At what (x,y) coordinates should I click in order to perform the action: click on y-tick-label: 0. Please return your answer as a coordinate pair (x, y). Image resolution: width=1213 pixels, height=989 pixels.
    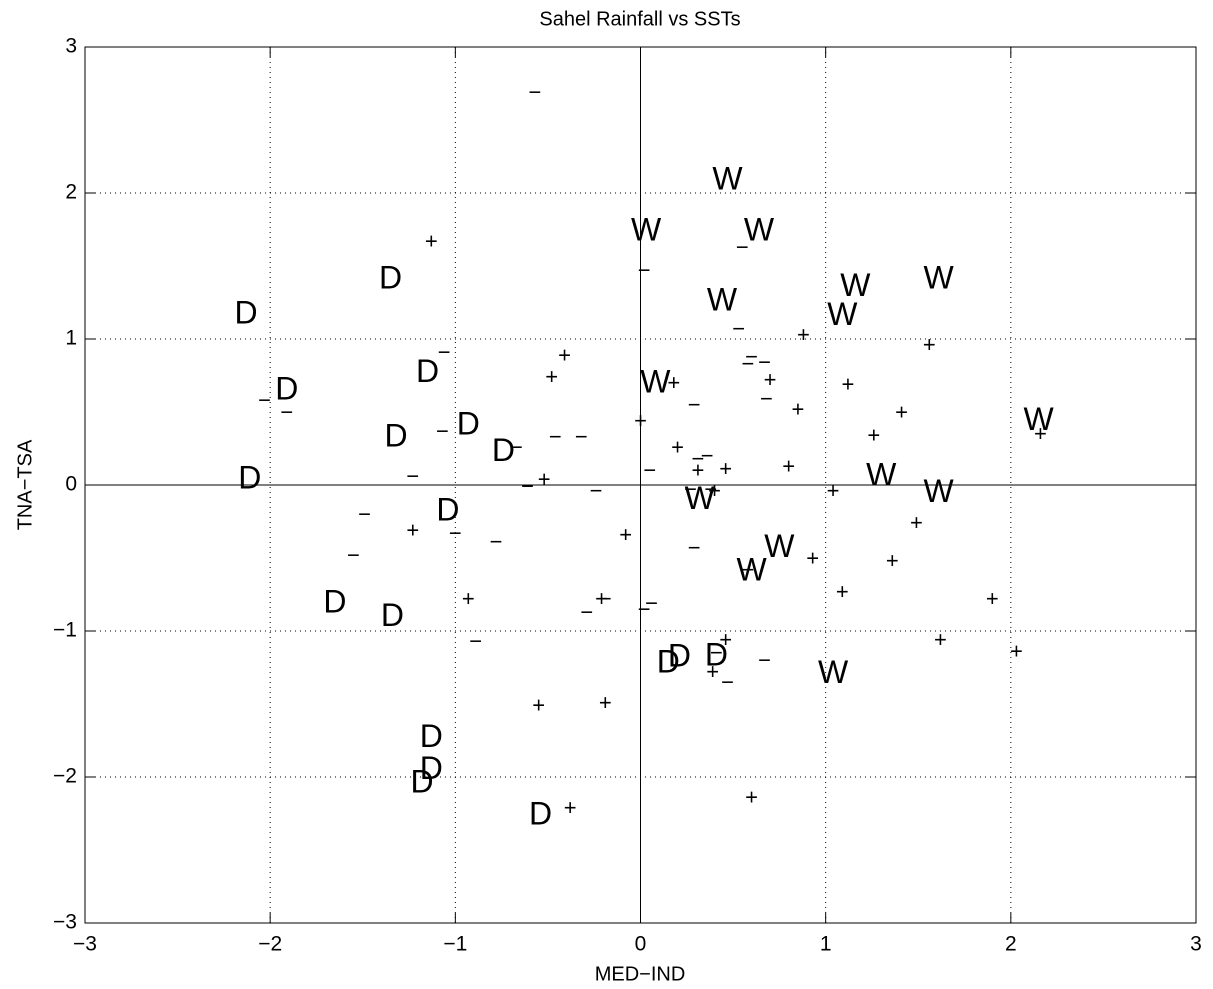
    Looking at the image, I should click on (71, 484).